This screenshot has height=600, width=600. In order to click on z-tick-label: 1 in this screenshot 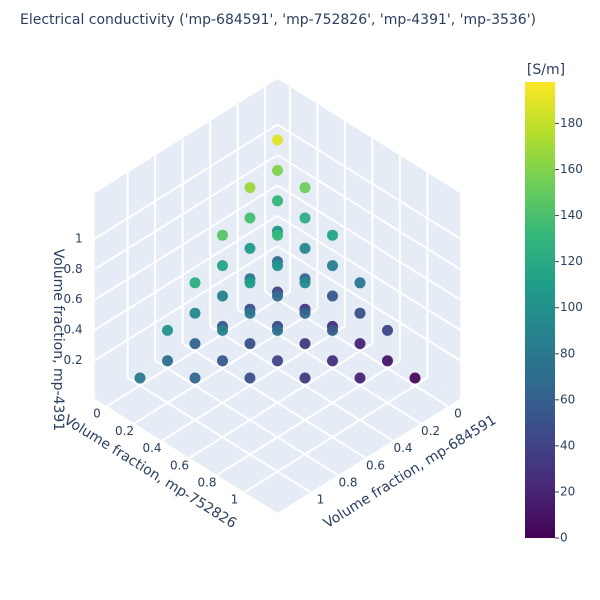, I will do `click(79, 238)`.